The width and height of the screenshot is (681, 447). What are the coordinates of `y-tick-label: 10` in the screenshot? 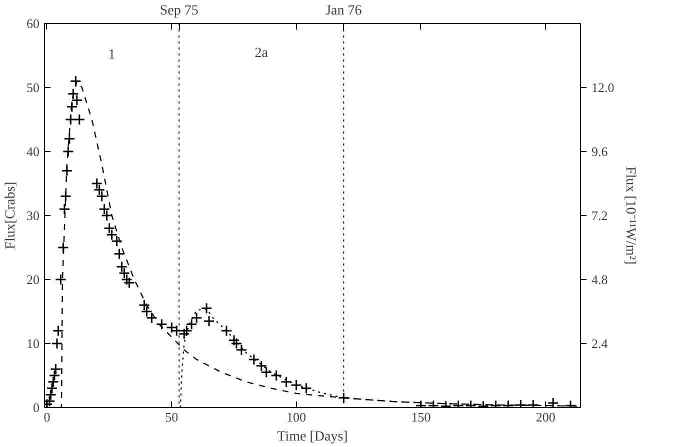 It's located at (33, 343).